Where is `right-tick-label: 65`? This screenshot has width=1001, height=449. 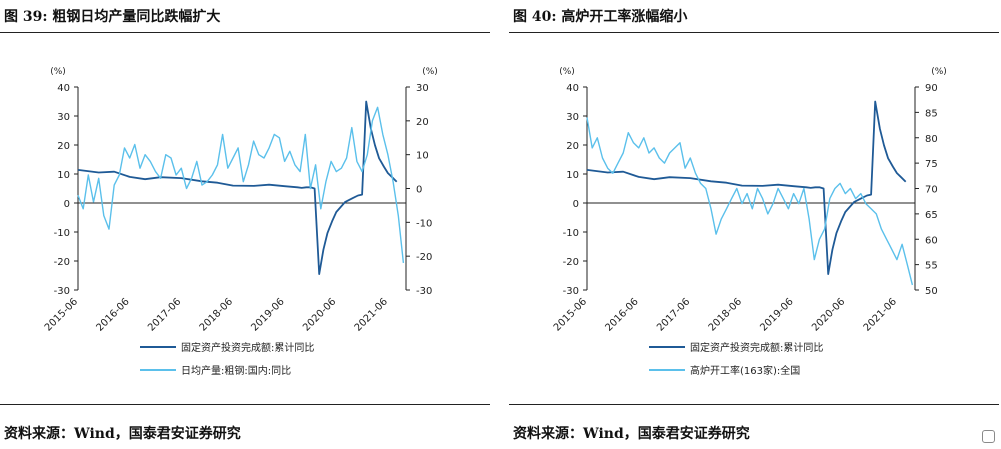
right-tick-label: 65 is located at coordinates (931, 215).